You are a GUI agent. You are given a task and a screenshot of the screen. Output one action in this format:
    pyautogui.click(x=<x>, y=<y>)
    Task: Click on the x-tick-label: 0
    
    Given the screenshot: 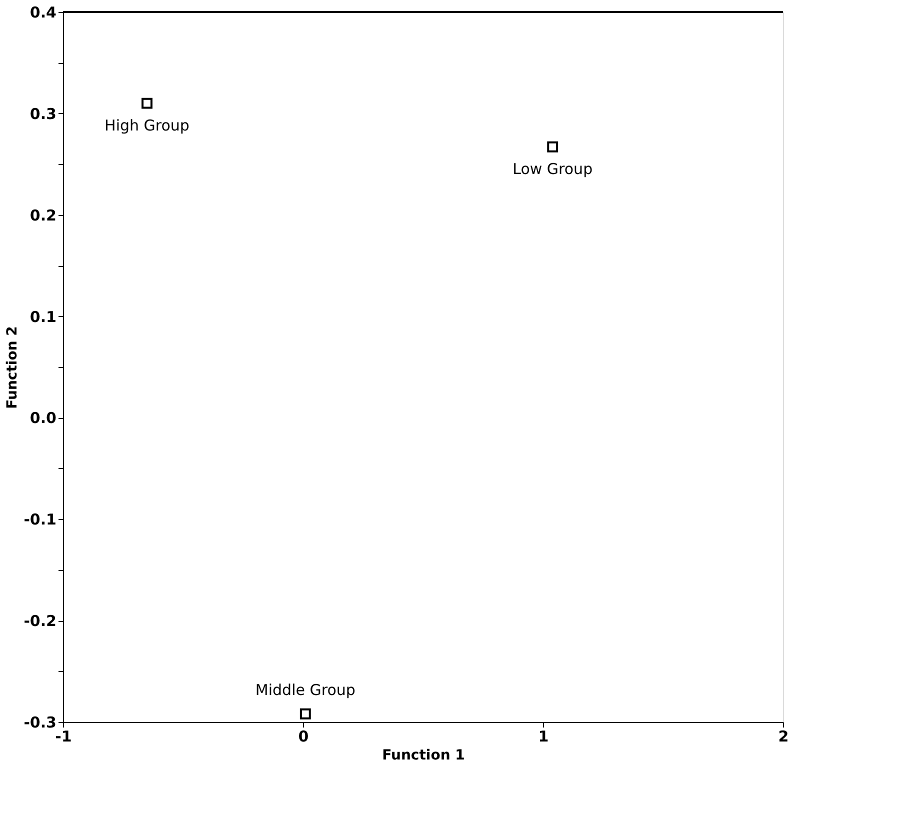 What is the action you would take?
    pyautogui.click(x=303, y=737)
    